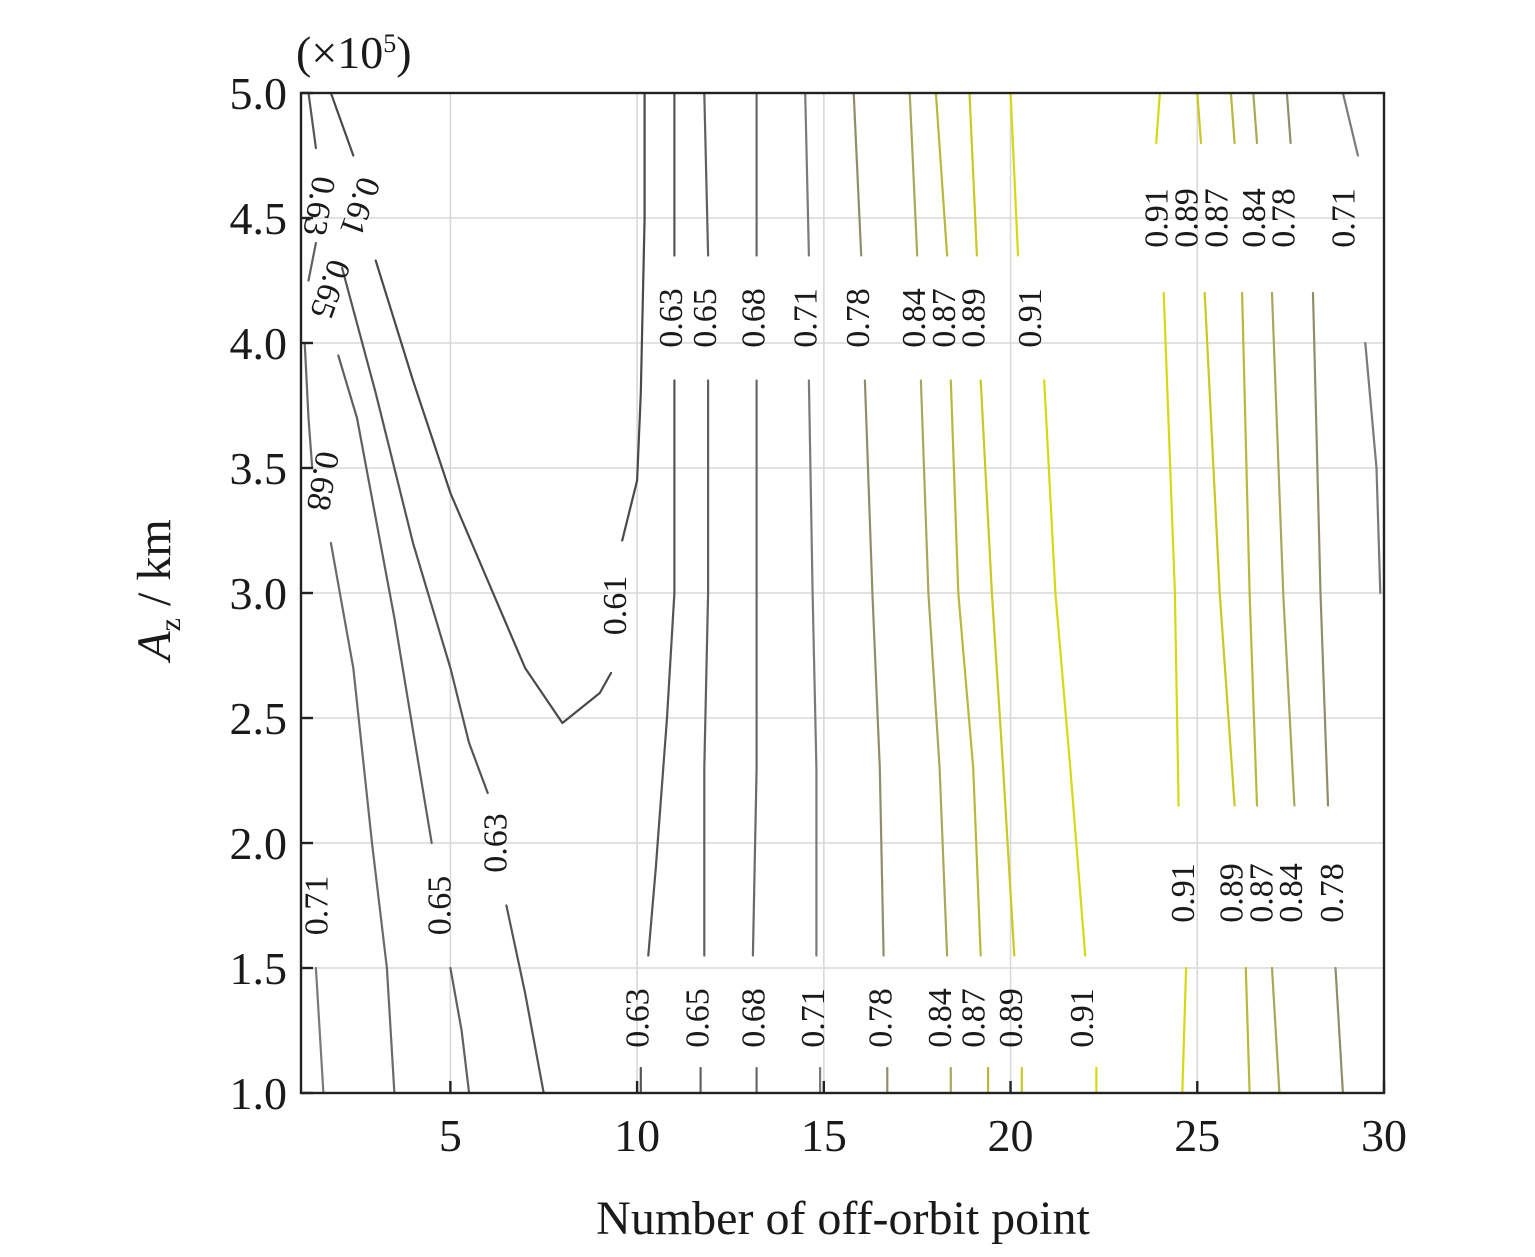 Image resolution: width=1535 pixels, height=1257 pixels. Describe the element at coordinates (259, 93) in the screenshot. I see `y-tick-label: 5.0` at that location.